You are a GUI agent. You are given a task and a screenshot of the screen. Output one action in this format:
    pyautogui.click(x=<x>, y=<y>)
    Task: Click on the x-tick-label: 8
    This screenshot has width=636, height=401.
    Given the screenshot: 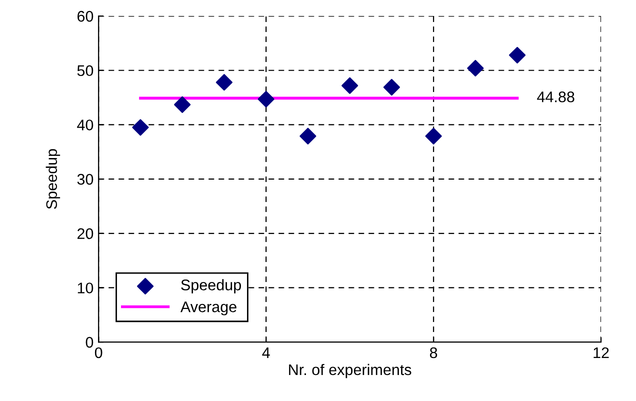 What is the action you would take?
    pyautogui.click(x=434, y=352)
    